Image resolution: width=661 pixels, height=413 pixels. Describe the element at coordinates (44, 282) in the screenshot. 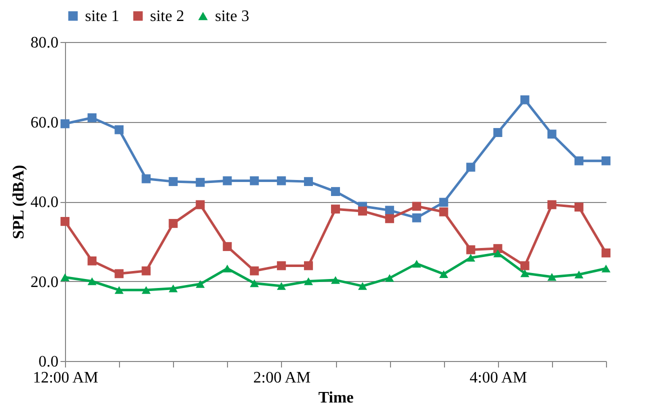

I see `y-tick-label: 20.0` at that location.